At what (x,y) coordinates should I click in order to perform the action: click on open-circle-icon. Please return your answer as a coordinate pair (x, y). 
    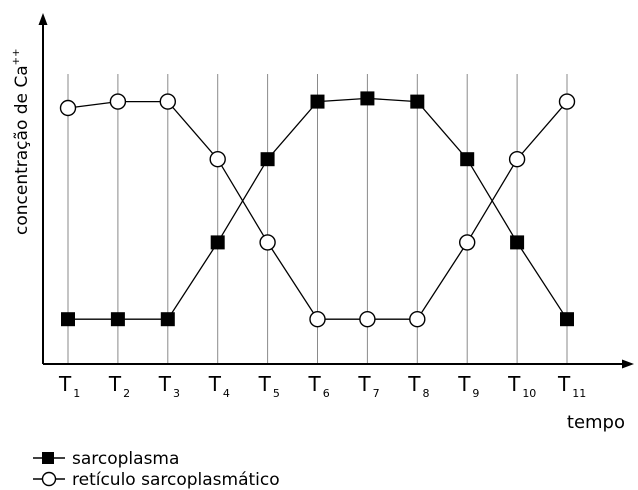
    Looking at the image, I should click on (49, 479).